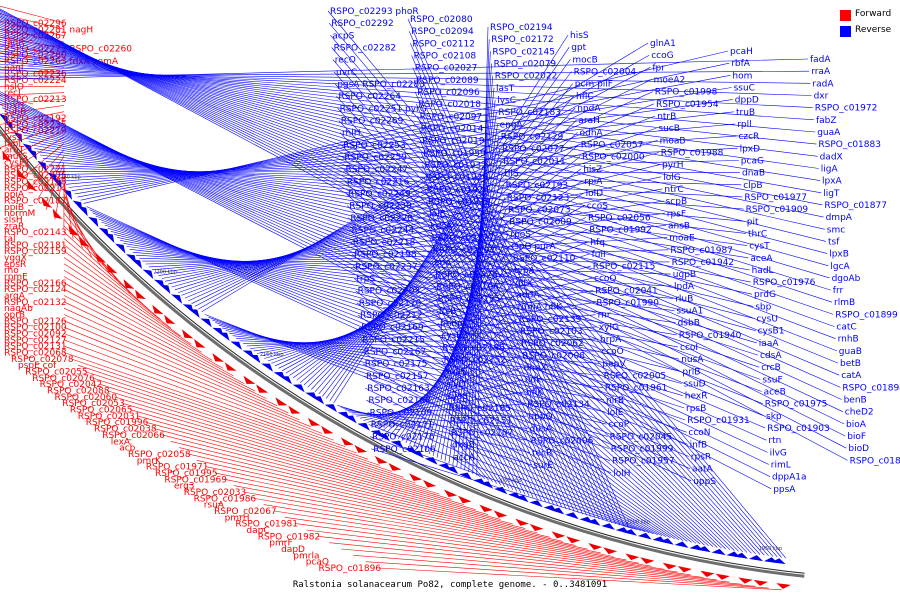  I want to click on gene-label: RSPO_c02006, so click(562, 442).